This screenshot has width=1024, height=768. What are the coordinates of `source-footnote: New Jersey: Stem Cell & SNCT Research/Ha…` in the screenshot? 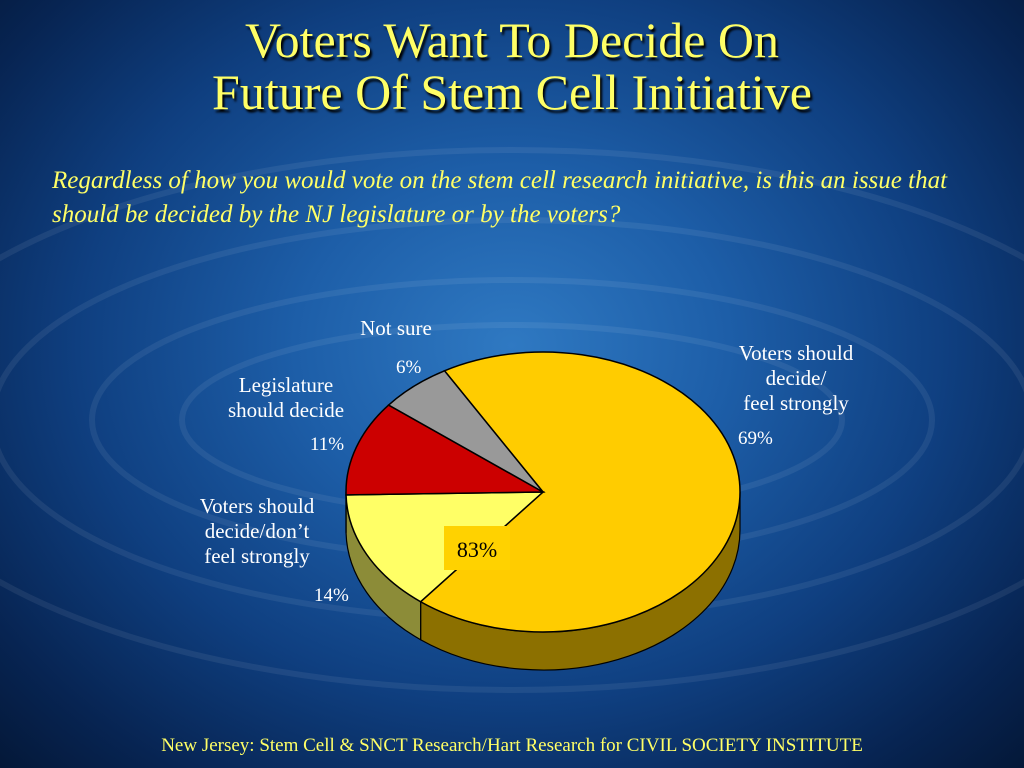 It's located at (512, 745).